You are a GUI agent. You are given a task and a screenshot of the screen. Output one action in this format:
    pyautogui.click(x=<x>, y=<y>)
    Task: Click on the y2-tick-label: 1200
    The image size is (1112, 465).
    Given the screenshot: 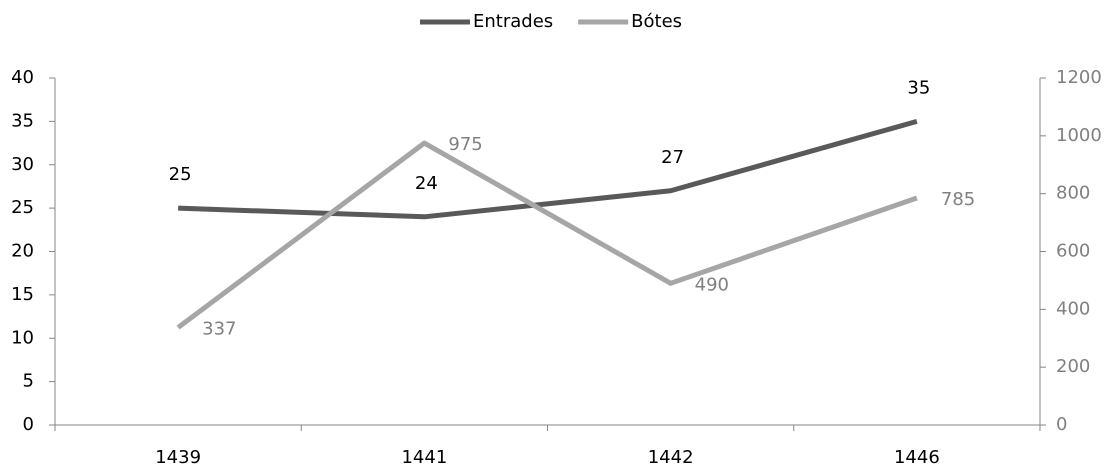 What is the action you would take?
    pyautogui.click(x=1079, y=77)
    